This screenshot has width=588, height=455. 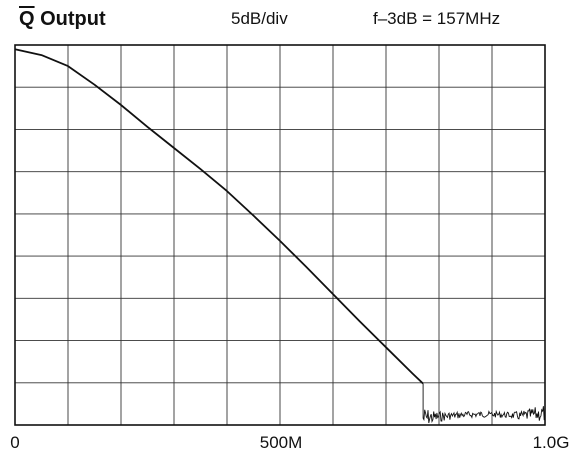 What do you see at coordinates (484, 403) in the screenshot?
I see `noise-floor-trace` at bounding box center [484, 403].